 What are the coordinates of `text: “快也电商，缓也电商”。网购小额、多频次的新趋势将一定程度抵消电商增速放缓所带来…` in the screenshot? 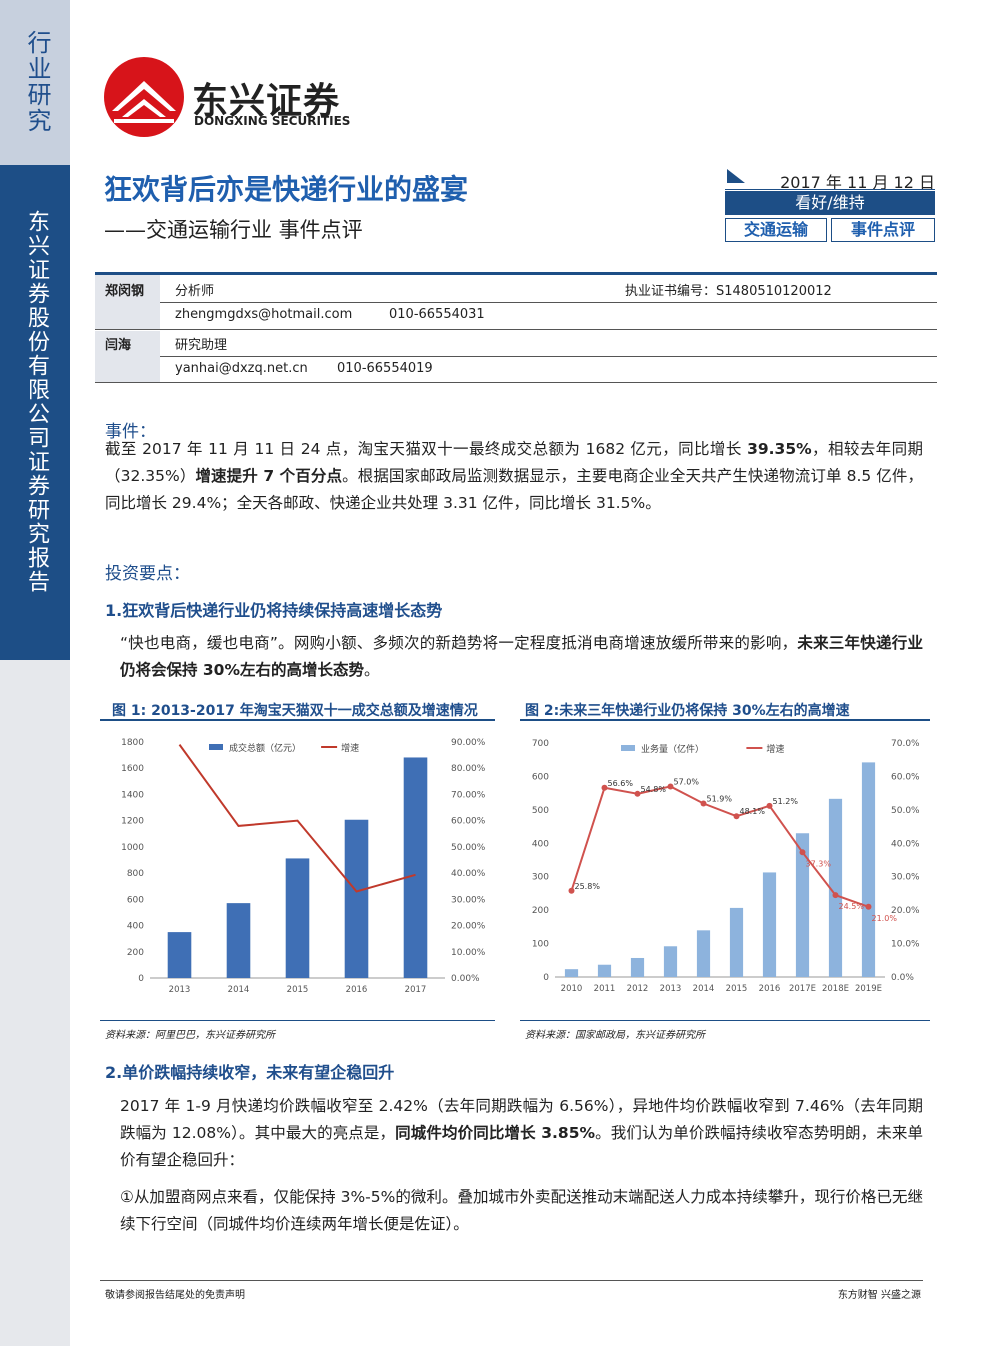 It's located at (459, 643).